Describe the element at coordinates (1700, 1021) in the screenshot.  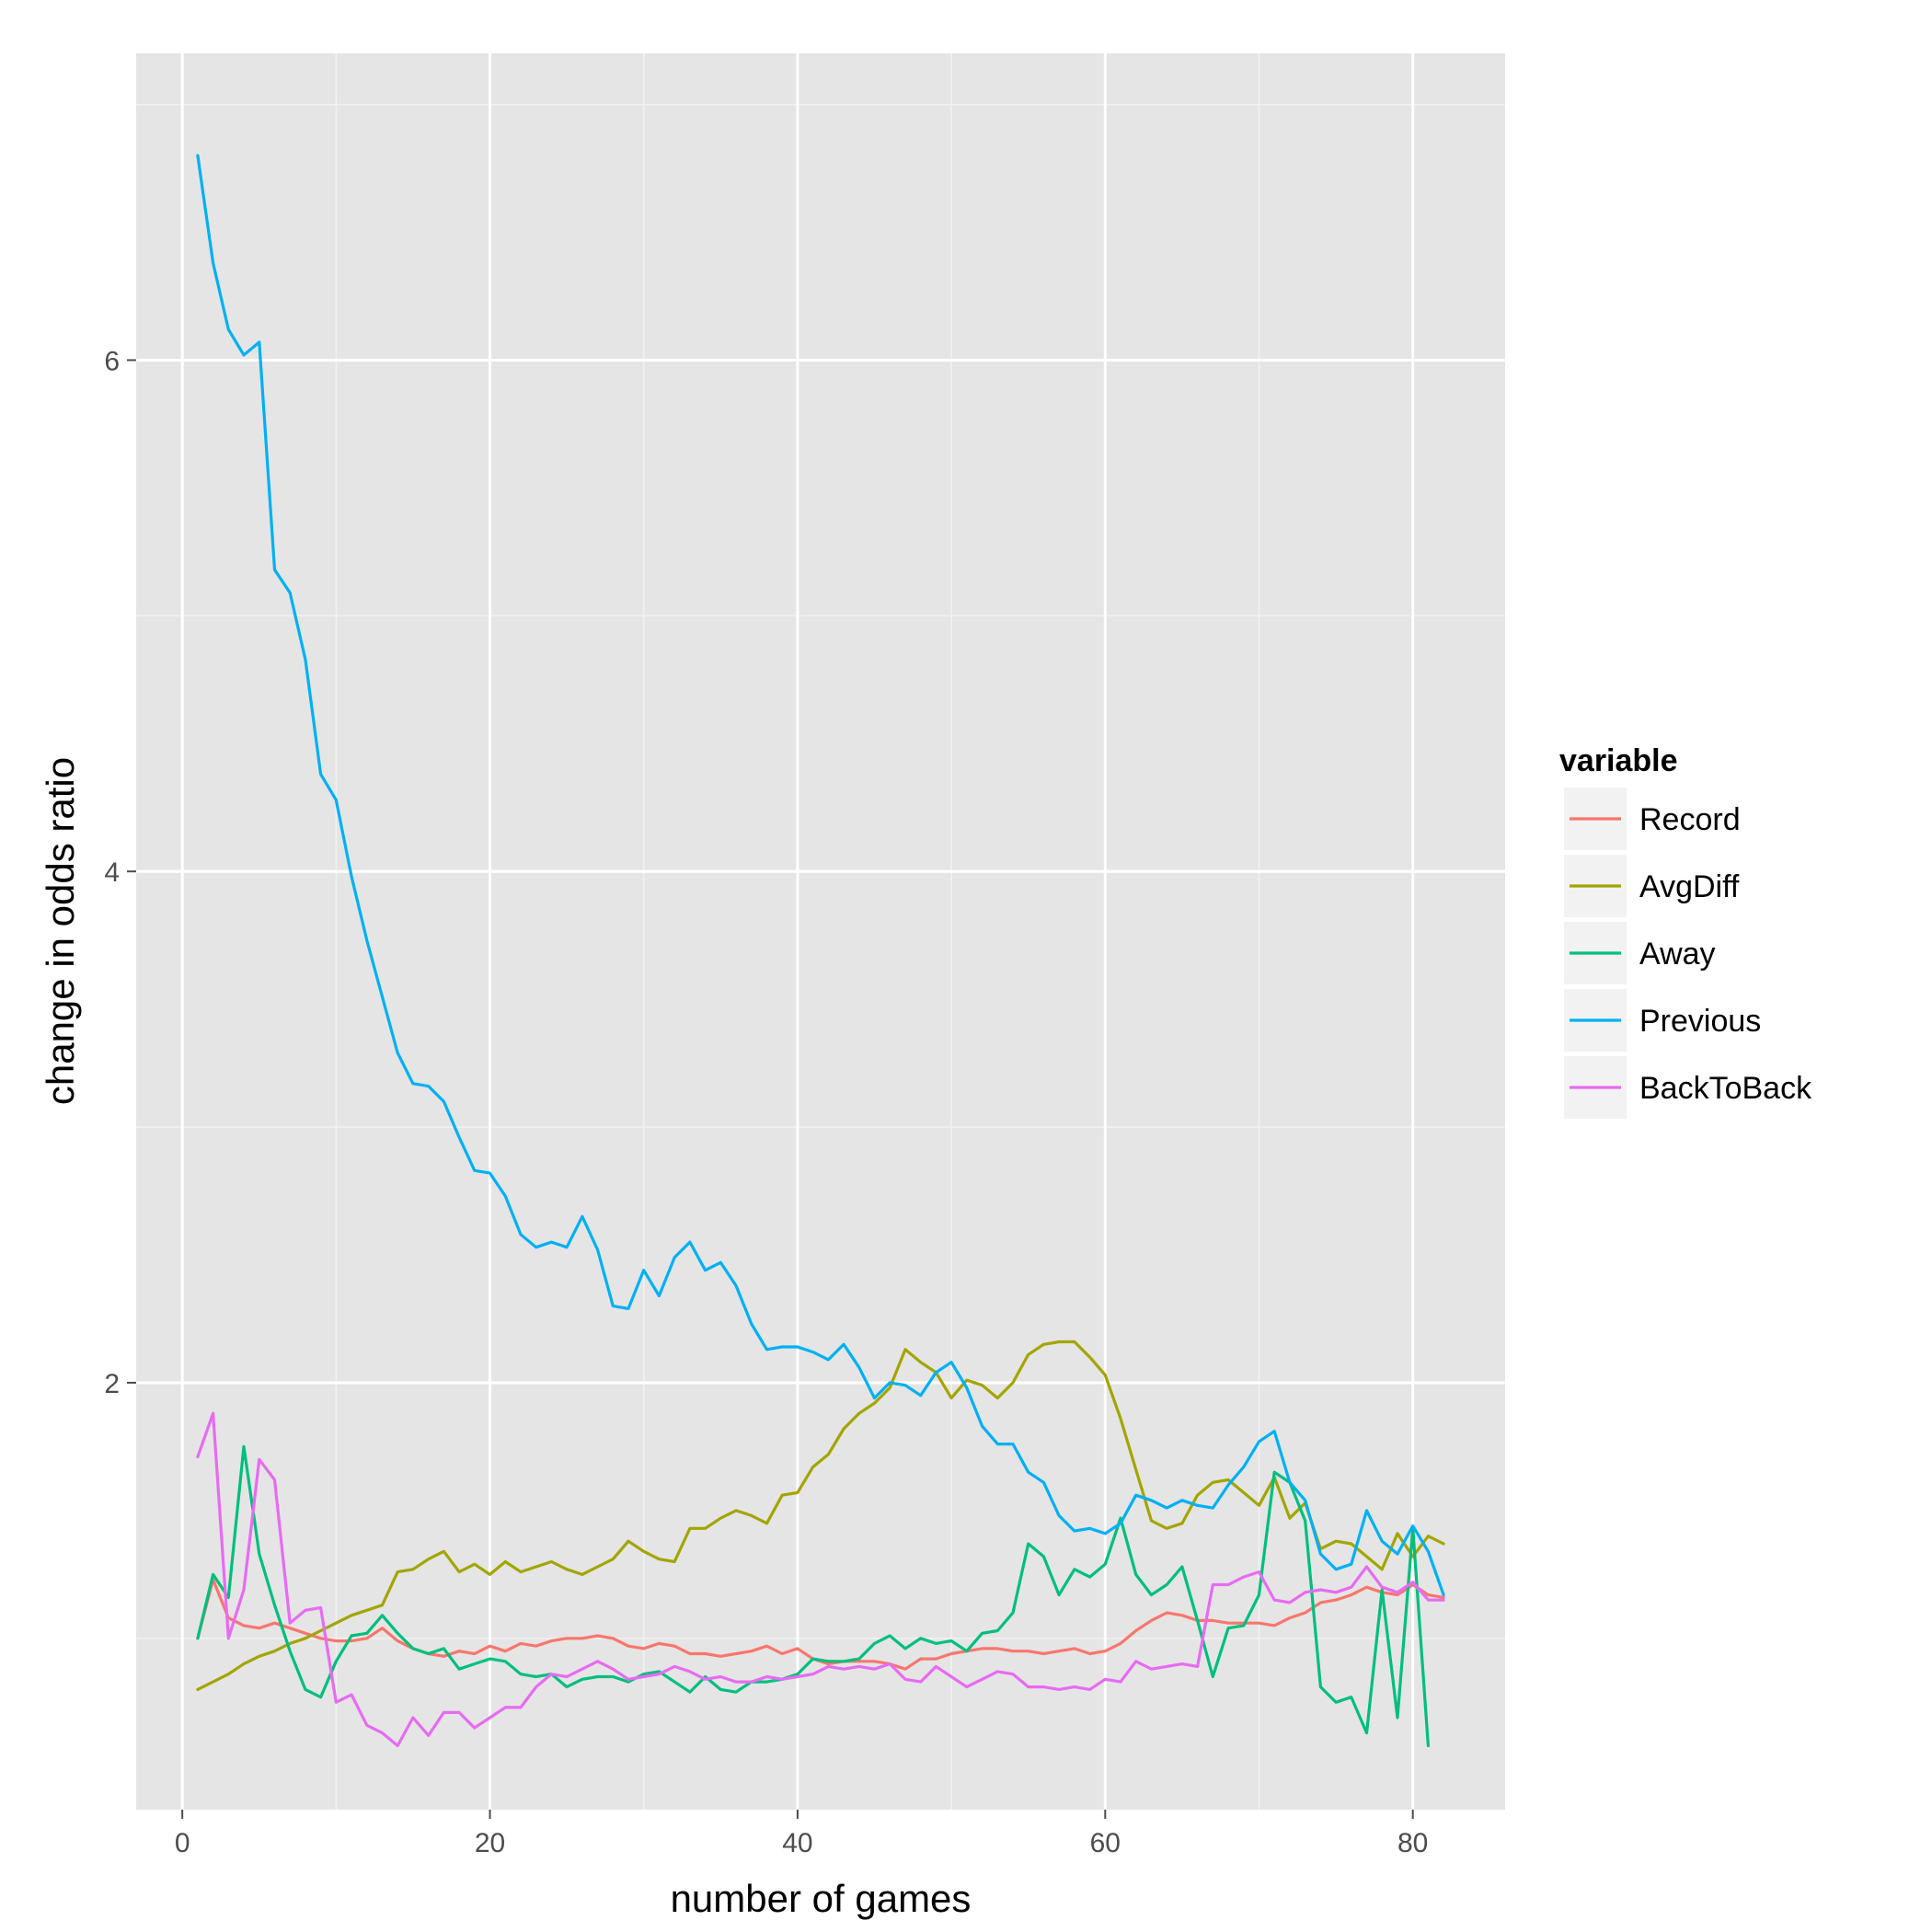
I see `legend-label: Previous` at that location.